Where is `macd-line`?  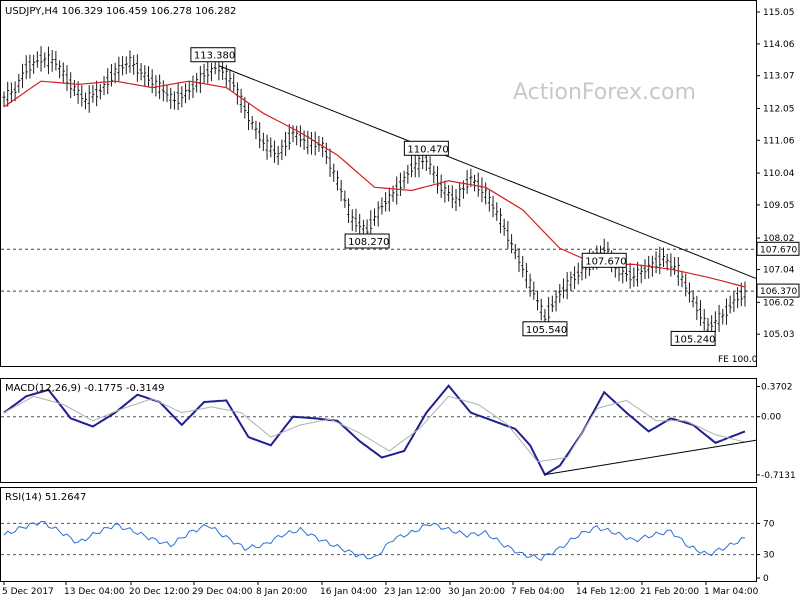
macd-line is located at coordinates (374, 430).